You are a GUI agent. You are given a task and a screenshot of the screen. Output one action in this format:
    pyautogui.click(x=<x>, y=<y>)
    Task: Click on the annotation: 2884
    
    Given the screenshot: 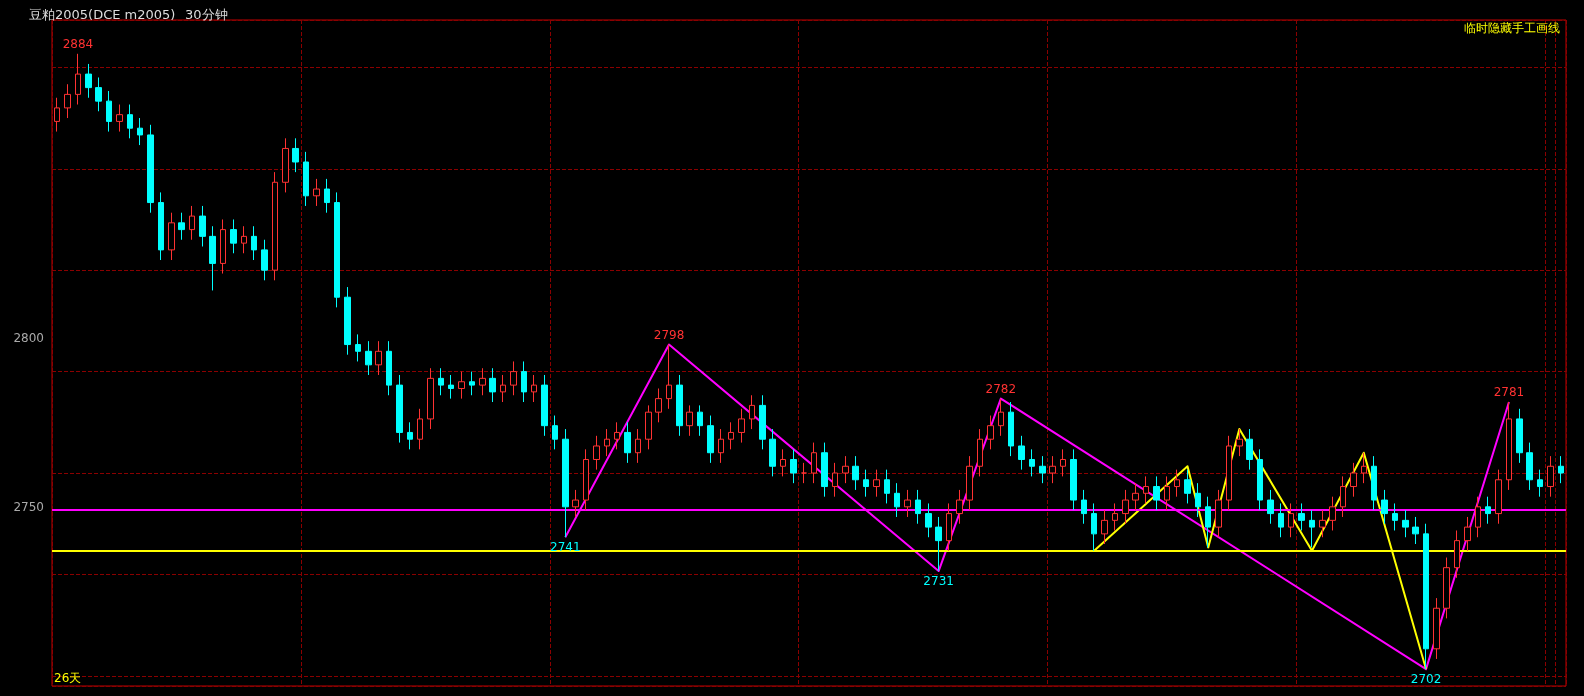 What is the action you would take?
    pyautogui.click(x=78, y=43)
    